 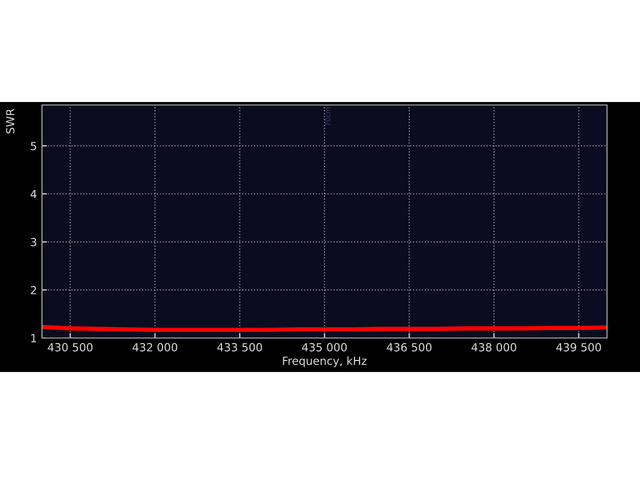 What do you see at coordinates (33, 338) in the screenshot?
I see `y-tick-label: 1` at bounding box center [33, 338].